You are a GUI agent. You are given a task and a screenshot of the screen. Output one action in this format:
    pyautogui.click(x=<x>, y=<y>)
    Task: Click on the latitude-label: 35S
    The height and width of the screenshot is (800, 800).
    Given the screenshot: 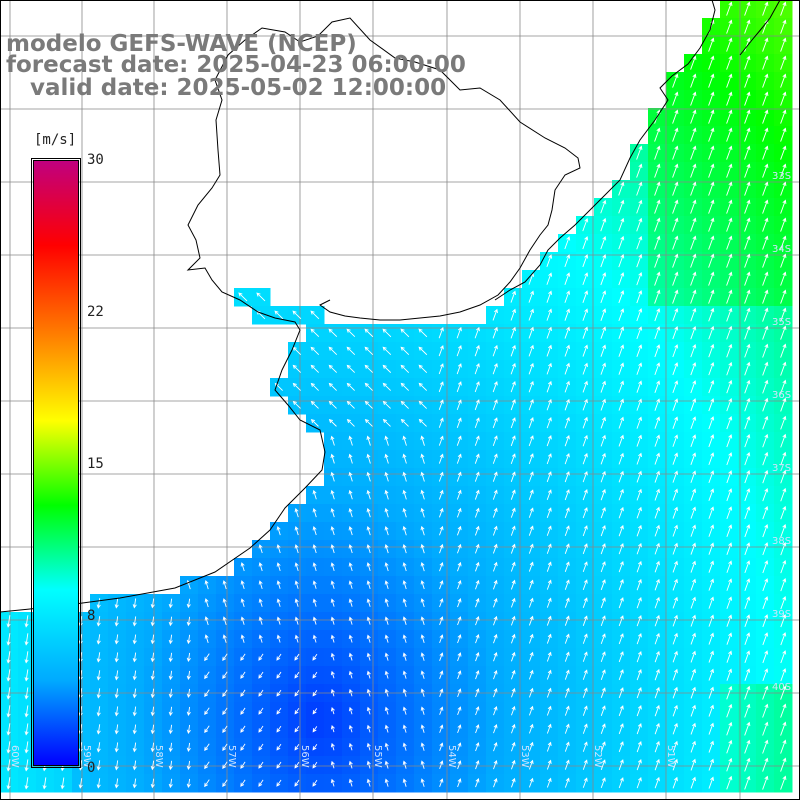 What is the action you would take?
    pyautogui.click(x=781, y=322)
    